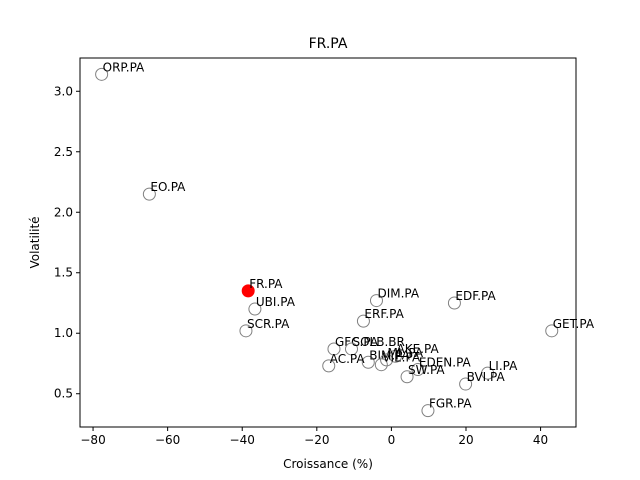 The image size is (640, 480). What do you see at coordinates (328, 44) in the screenshot?
I see `chart-title: FR.PA` at bounding box center [328, 44].